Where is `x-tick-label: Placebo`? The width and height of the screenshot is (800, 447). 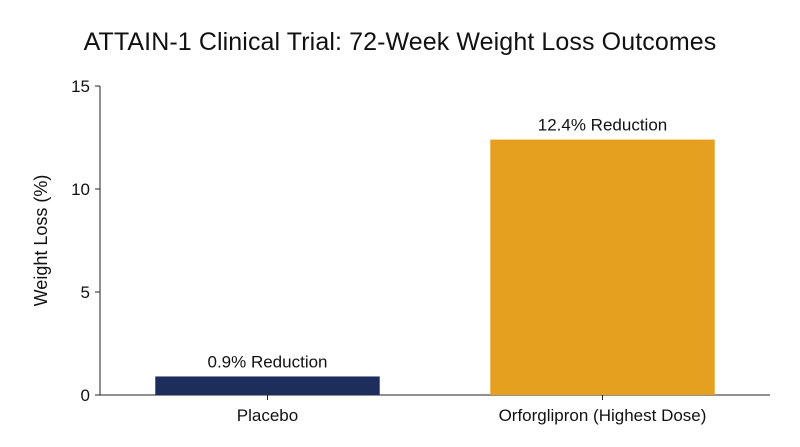 x-tick-label: Placebo is located at coordinates (267, 415).